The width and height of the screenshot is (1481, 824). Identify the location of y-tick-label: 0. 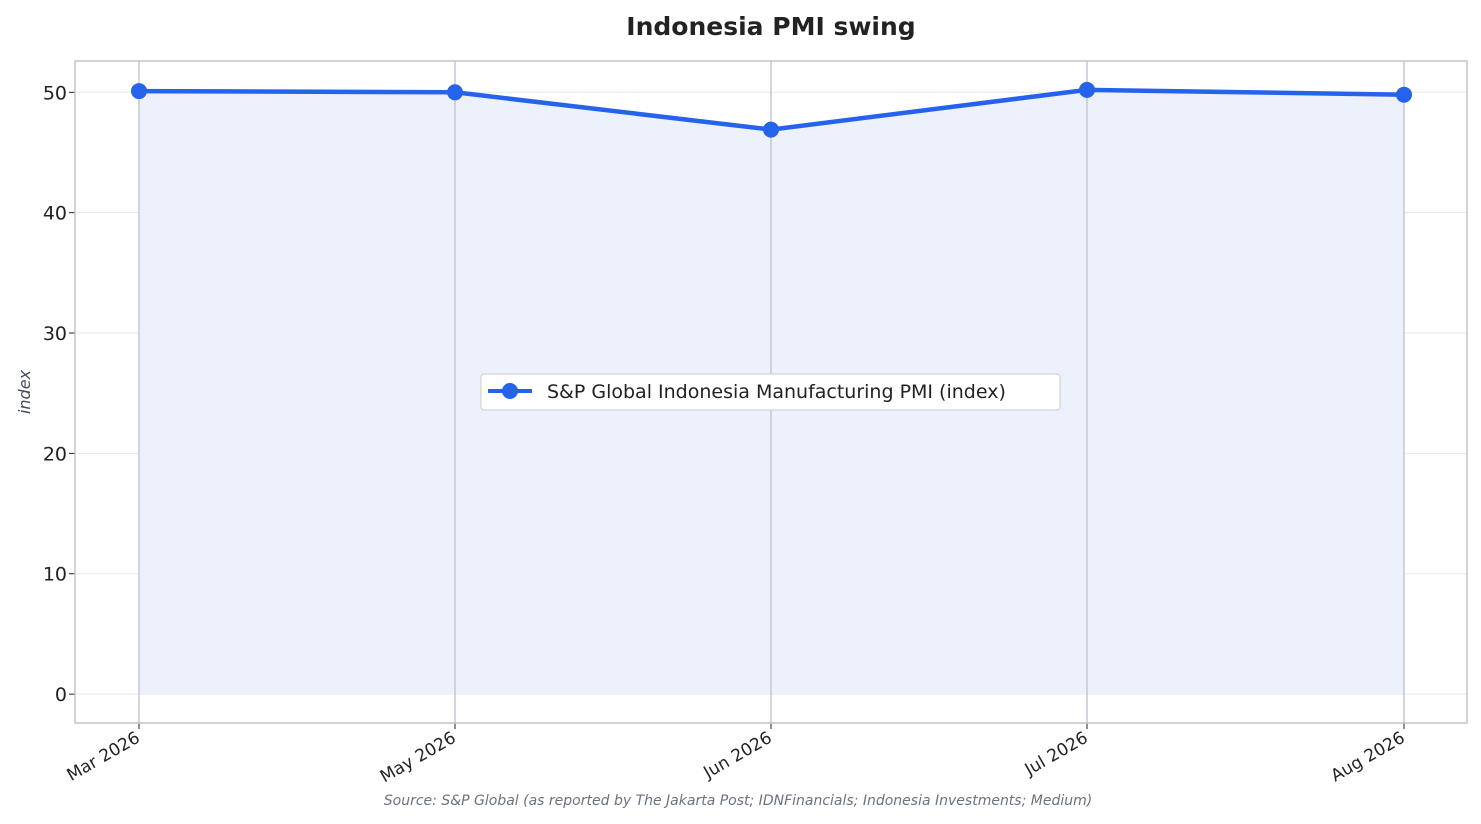
(61, 695).